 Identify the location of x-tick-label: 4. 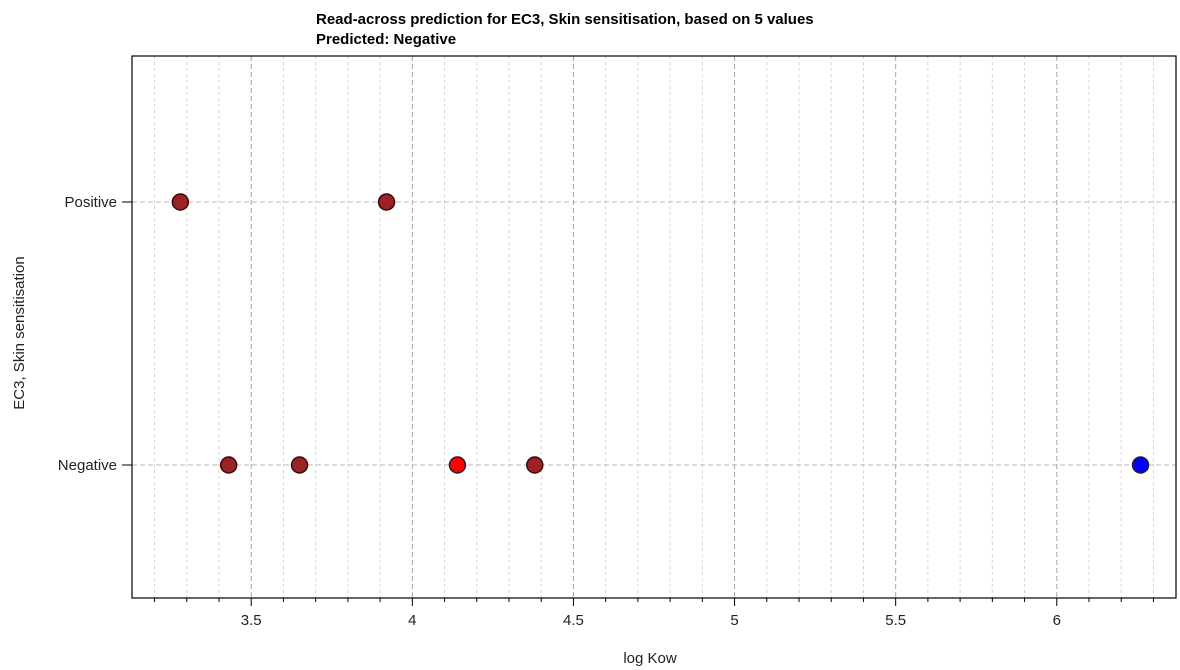
(412, 620).